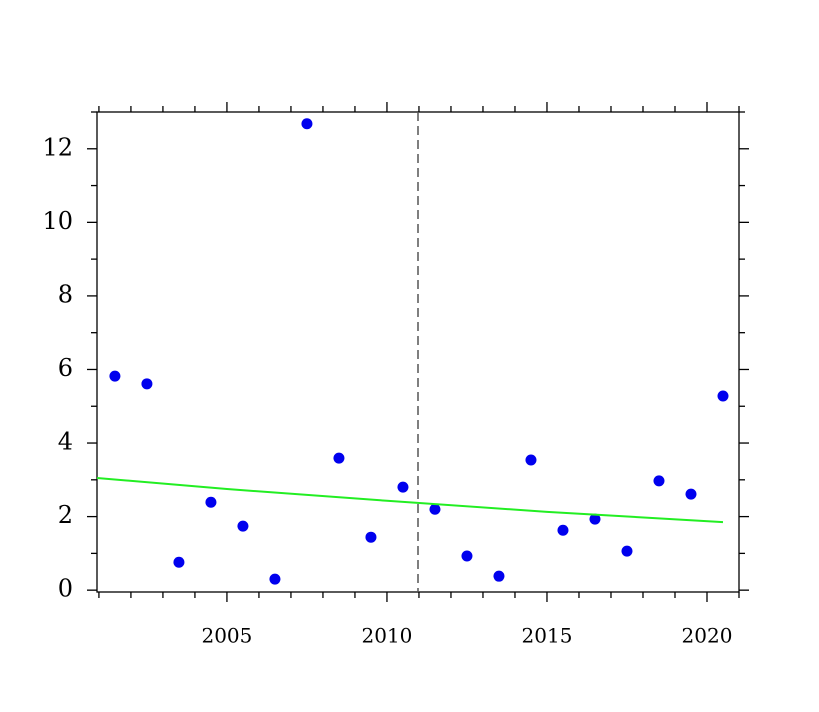  I want to click on y-tick-label: 2, so click(65, 515).